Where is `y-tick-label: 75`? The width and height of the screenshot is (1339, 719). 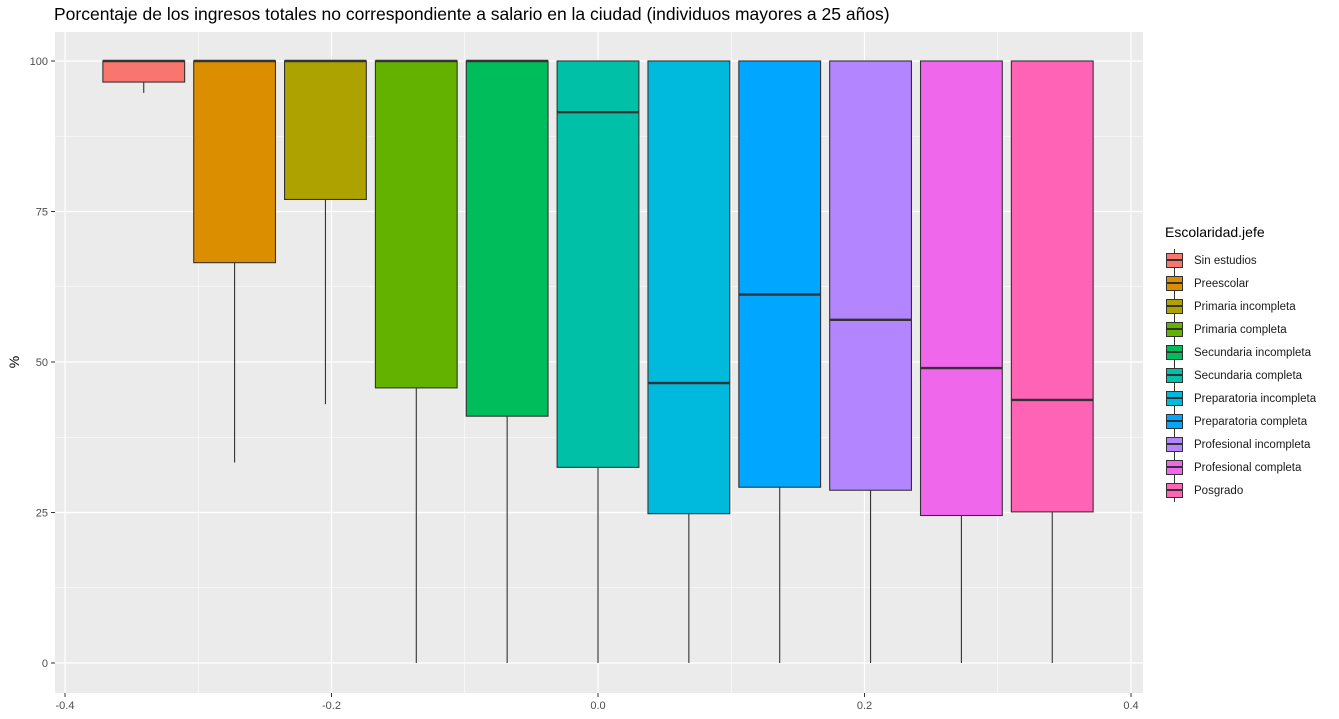 y-tick-label: 75 is located at coordinates (42, 213).